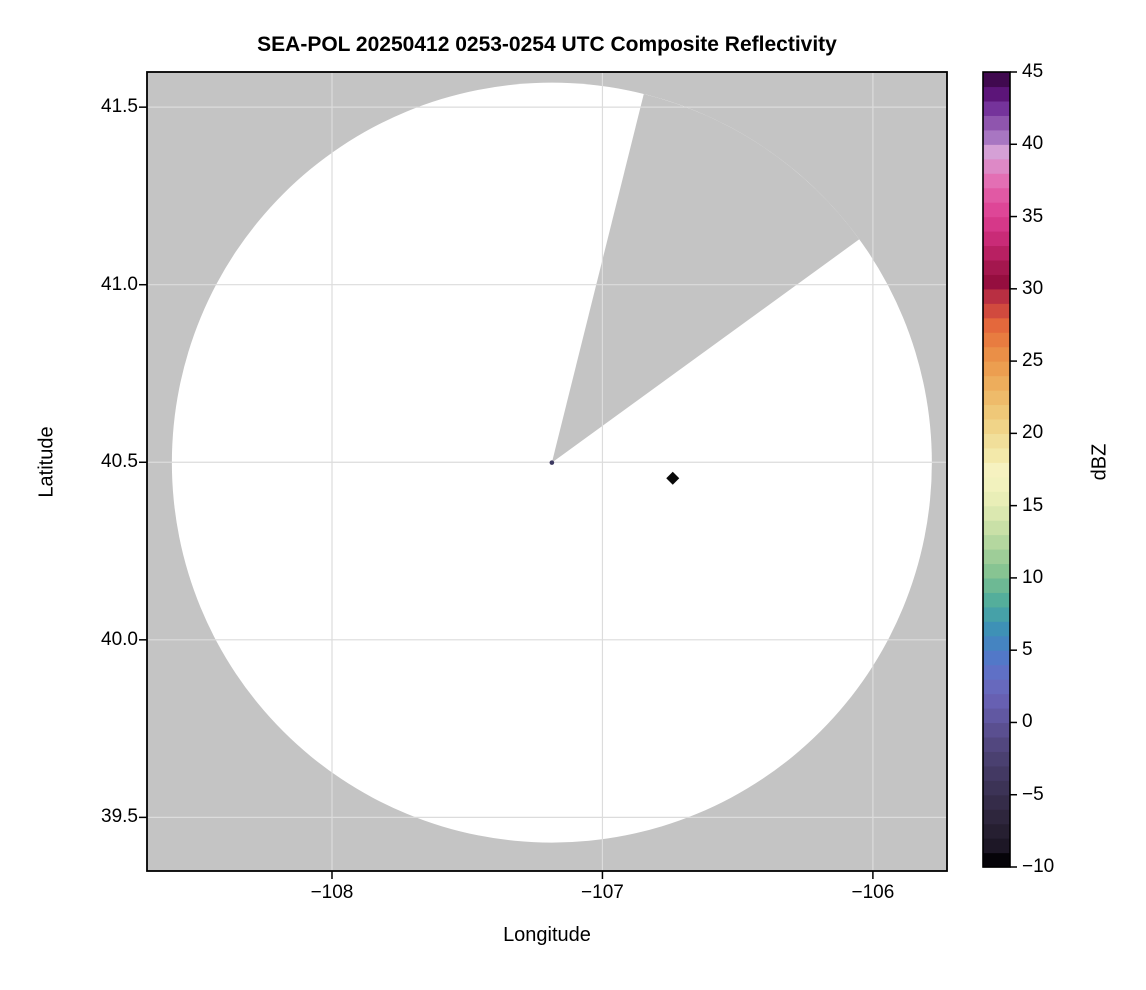  What do you see at coordinates (119, 817) in the screenshot?
I see `y-tick-label: 39.5` at bounding box center [119, 817].